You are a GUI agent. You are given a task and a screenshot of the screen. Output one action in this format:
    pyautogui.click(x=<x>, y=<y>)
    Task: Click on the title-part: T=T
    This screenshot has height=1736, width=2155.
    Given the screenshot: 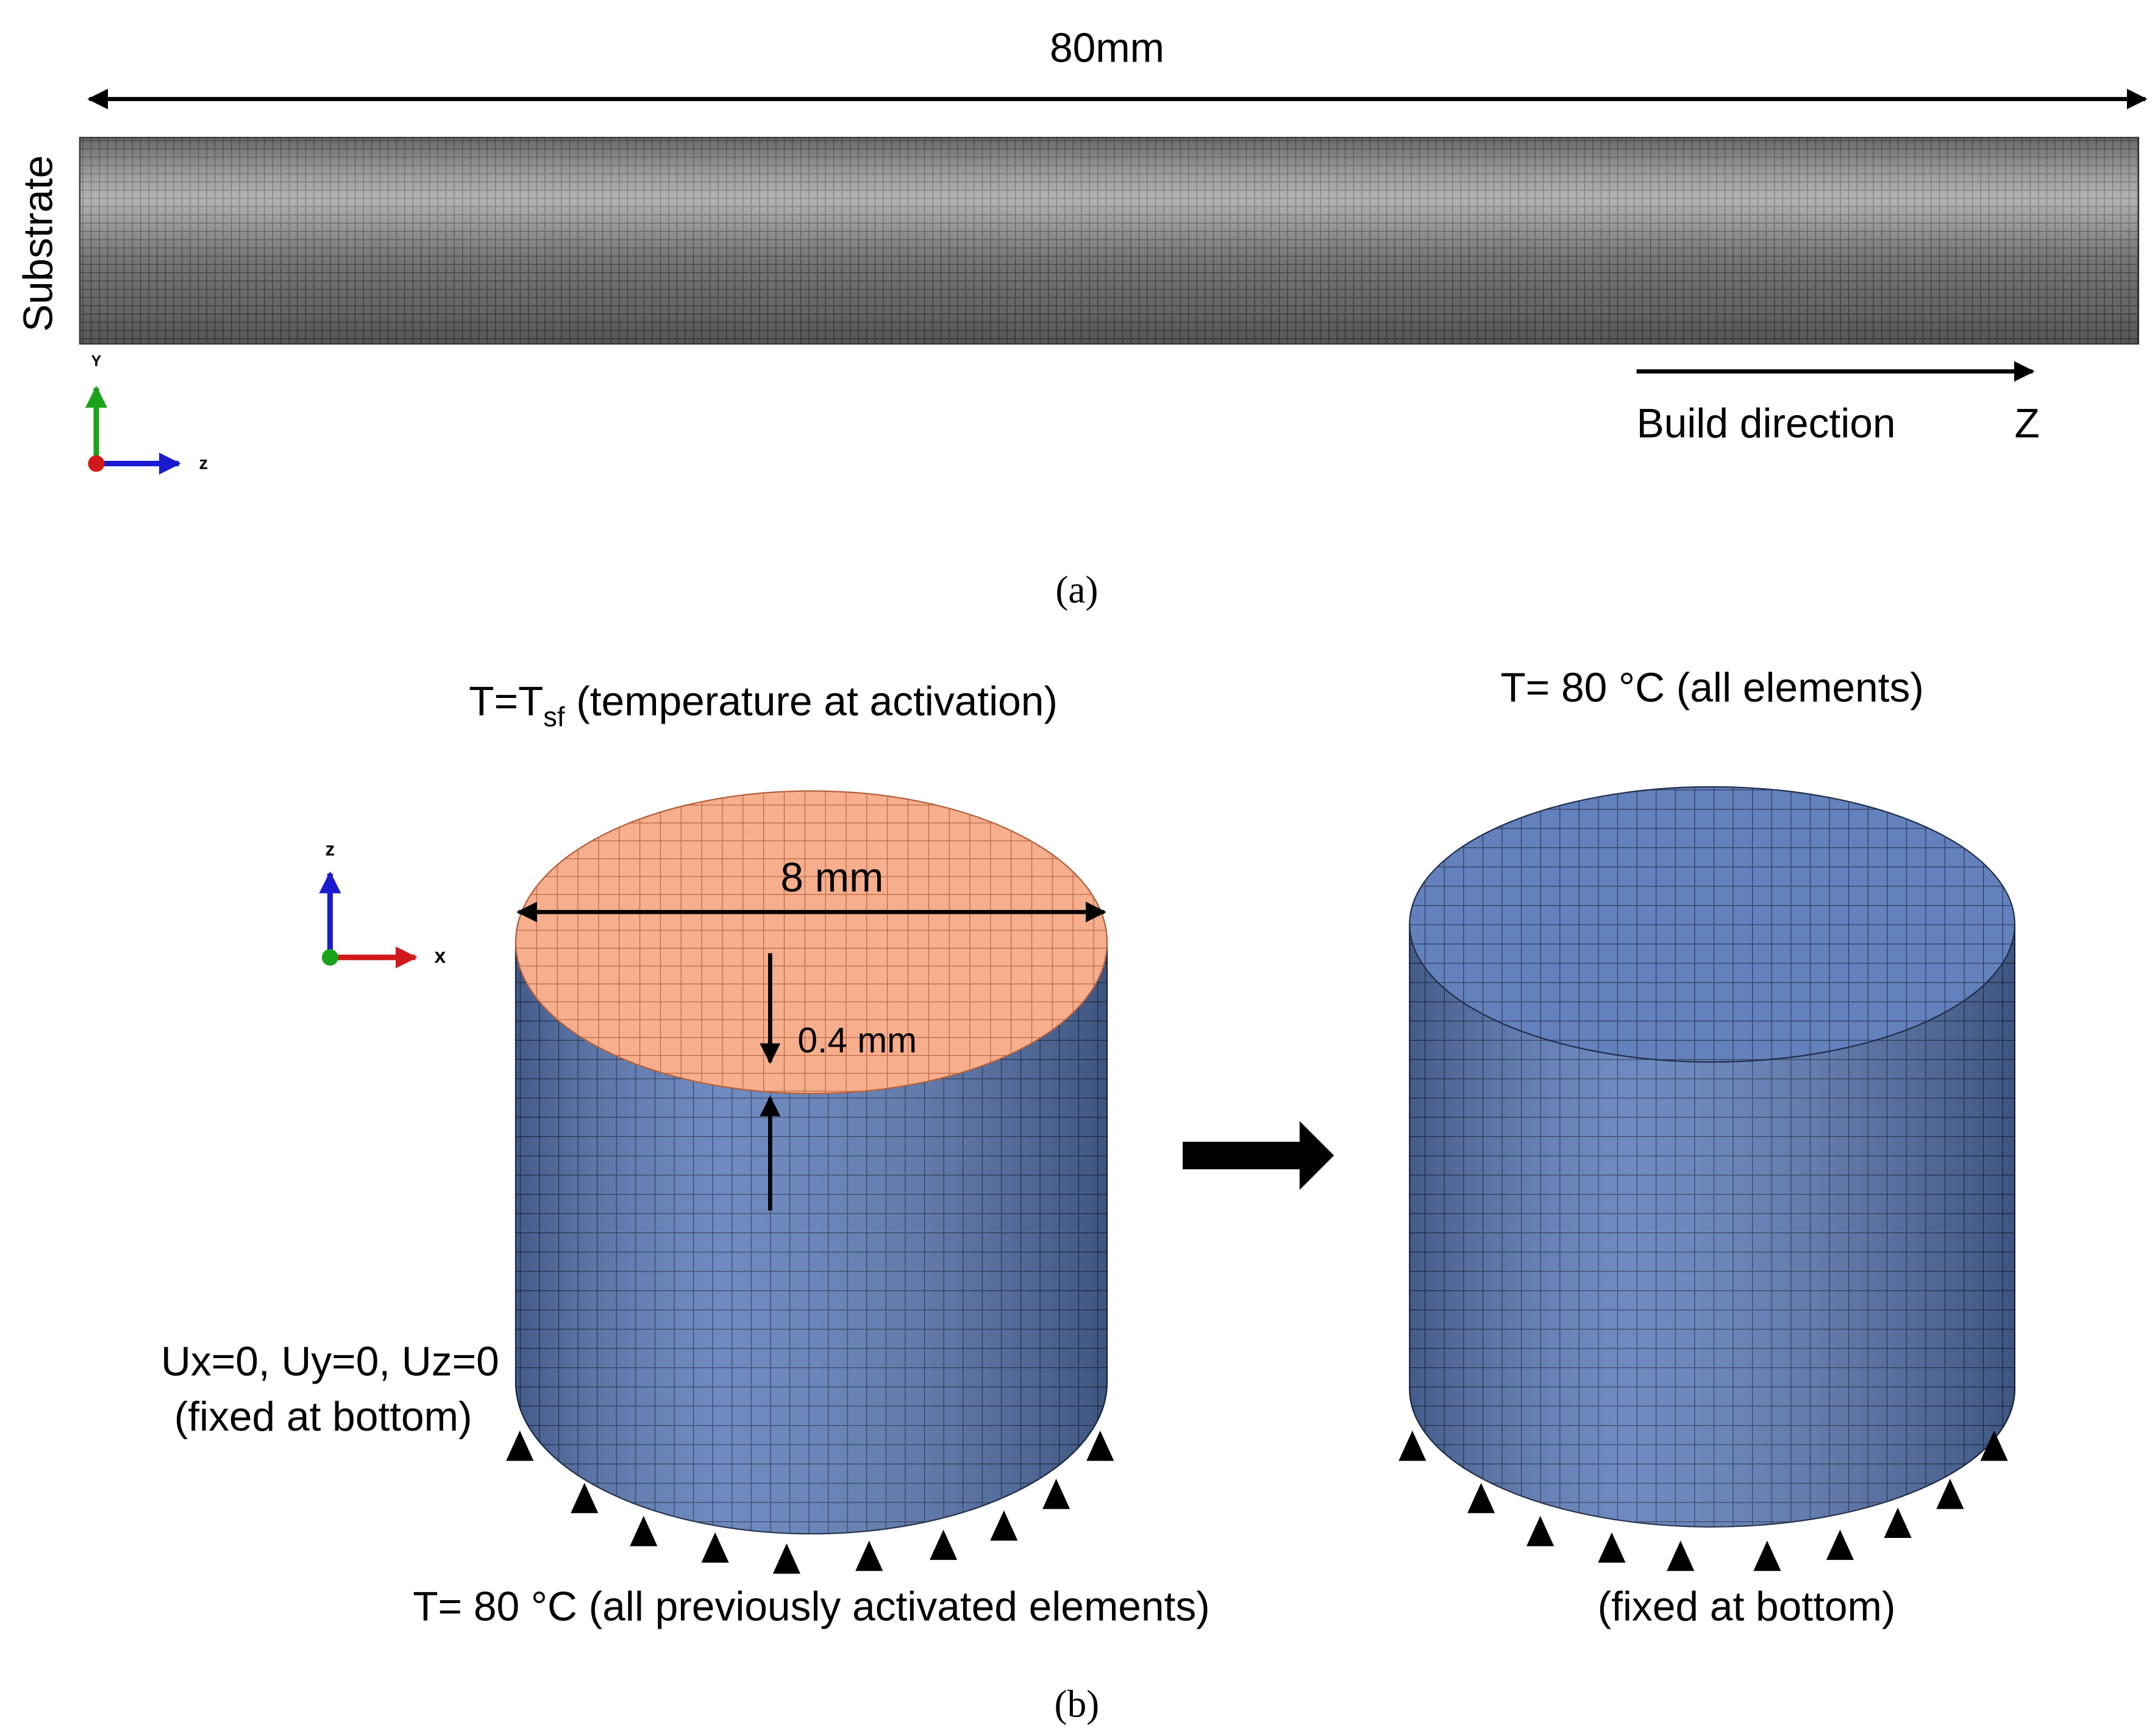 What is the action you would take?
    pyautogui.click(x=506, y=701)
    